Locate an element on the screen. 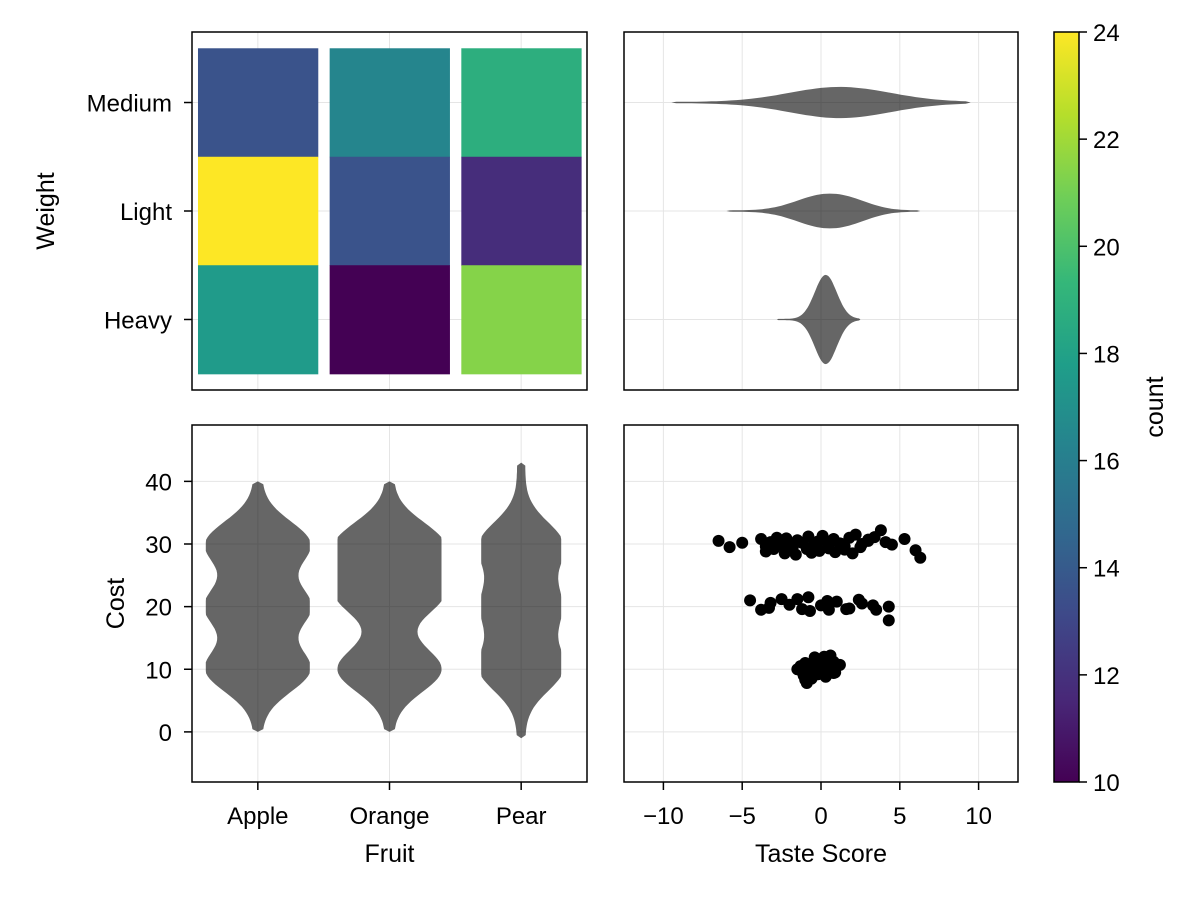 The height and width of the screenshot is (900, 1200). colorbar-label: count is located at coordinates (1155, 406).